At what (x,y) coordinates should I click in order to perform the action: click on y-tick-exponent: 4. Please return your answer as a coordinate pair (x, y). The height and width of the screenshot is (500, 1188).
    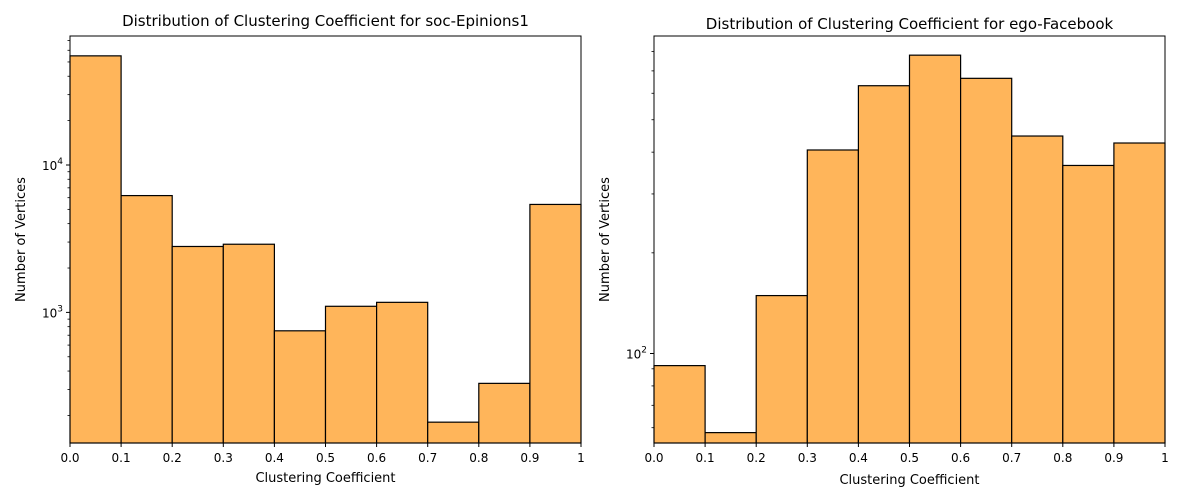
    Looking at the image, I should click on (60, 162).